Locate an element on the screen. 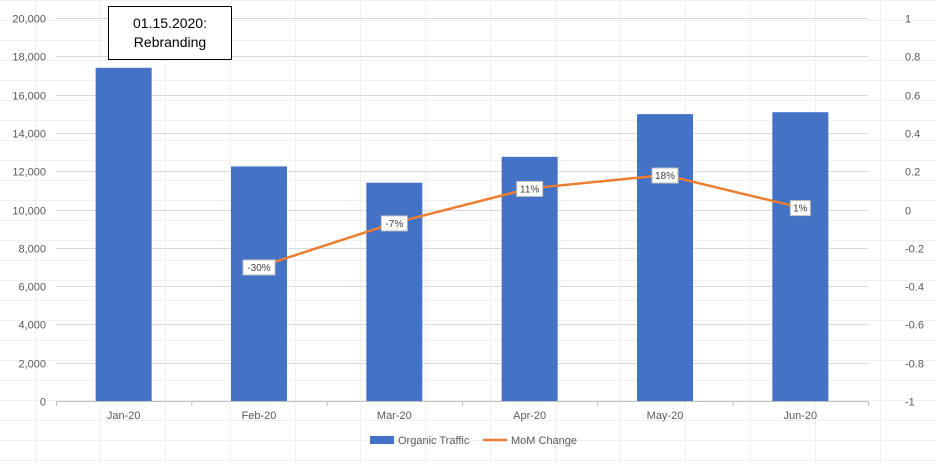 This screenshot has height=464, width=936. x-tick-label: Jan-20 is located at coordinates (124, 416).